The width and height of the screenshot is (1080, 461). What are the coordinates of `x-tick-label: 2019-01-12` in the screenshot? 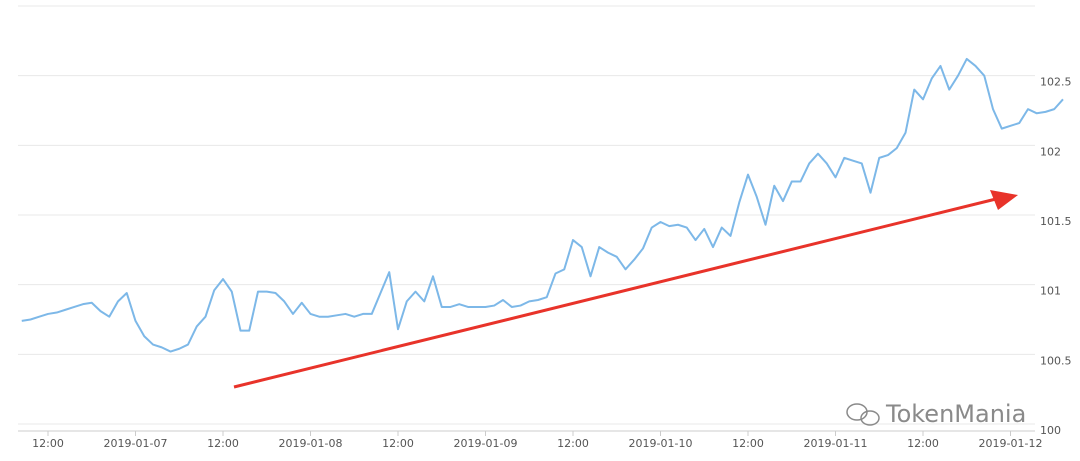 It's located at (1011, 443).